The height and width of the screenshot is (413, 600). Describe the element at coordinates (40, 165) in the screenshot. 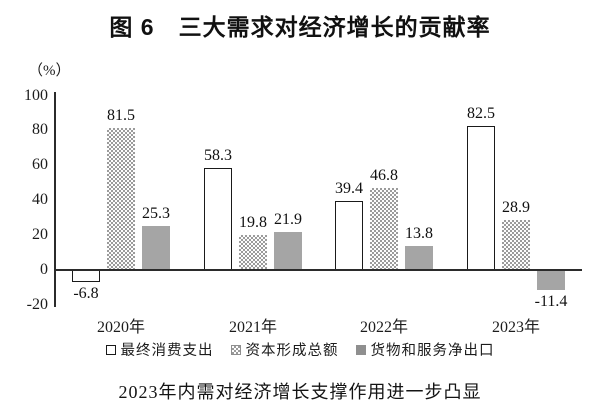

I see `y-tick-label: 60` at that location.